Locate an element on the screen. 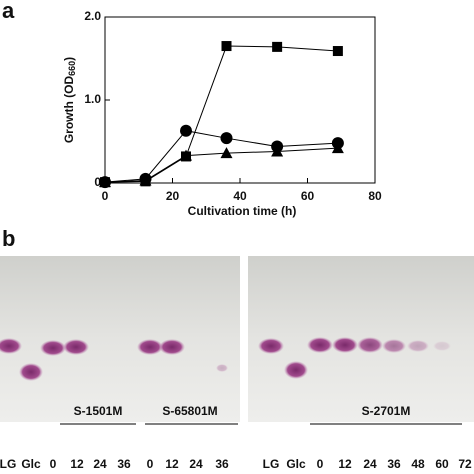  y-tick-label: 2.0 is located at coordinates (92, 16).